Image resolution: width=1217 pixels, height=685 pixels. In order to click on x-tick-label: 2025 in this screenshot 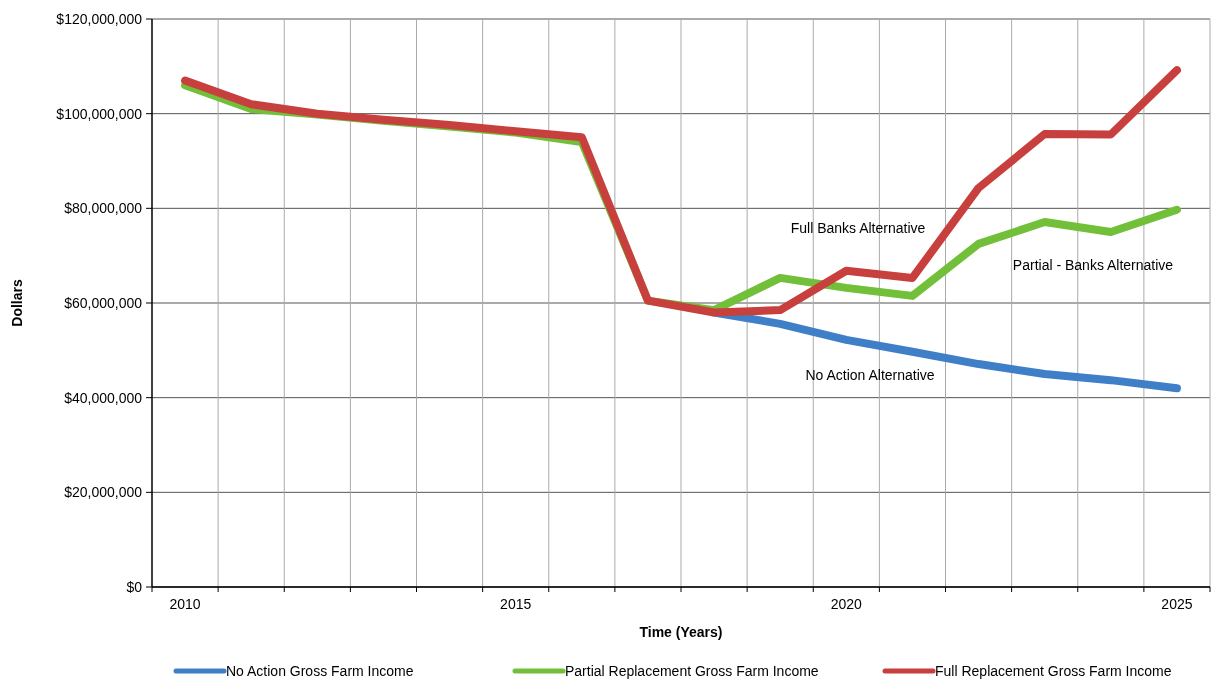, I will do `click(1177, 604)`.